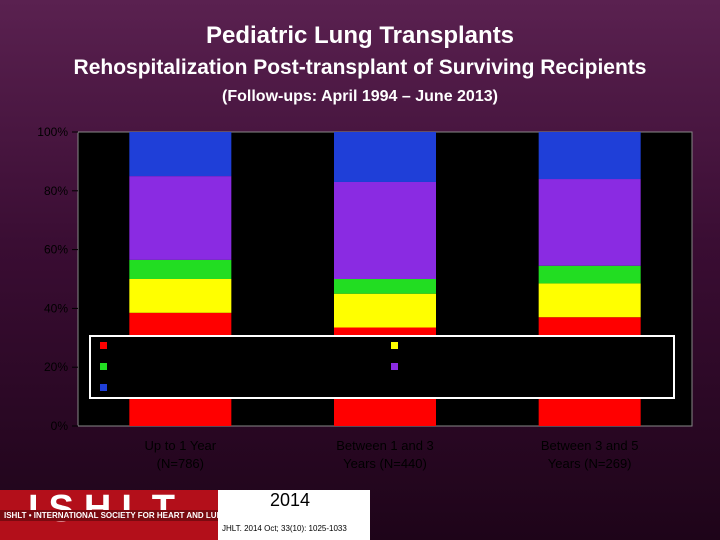 The image size is (720, 540). Describe the element at coordinates (180, 463) in the screenshot. I see `x-category-label: (N=786)` at that location.